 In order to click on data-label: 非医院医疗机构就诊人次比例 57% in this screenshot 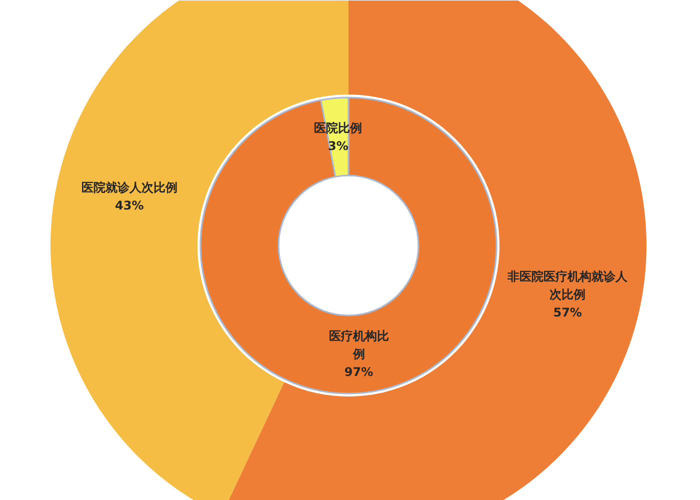, I will do `click(567, 294)`.